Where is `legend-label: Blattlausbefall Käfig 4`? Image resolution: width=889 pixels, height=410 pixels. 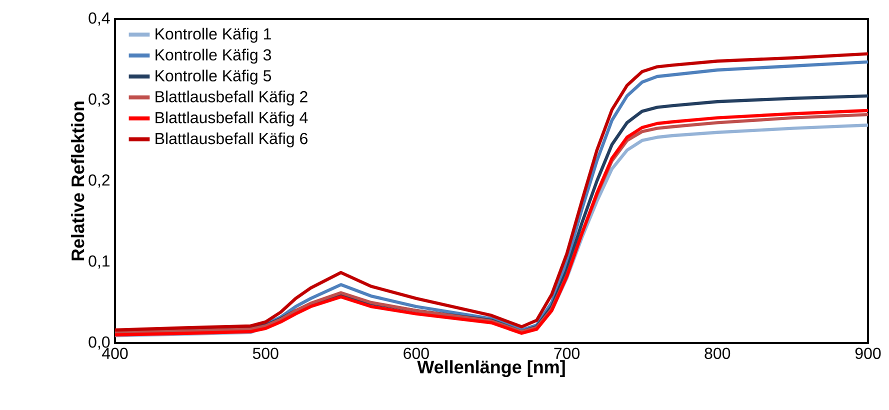 legend-label: Blattlausbefall Käfig 4 is located at coordinates (232, 119).